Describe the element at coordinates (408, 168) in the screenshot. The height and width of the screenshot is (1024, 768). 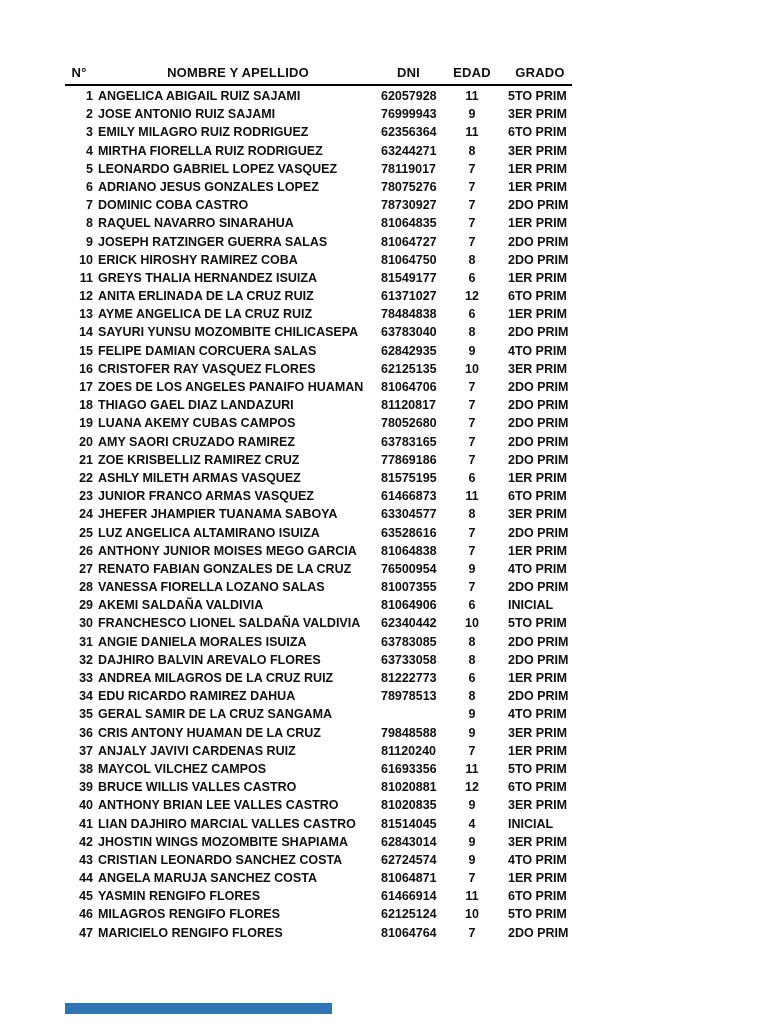
I see `dni-cell: 78119017` at that location.